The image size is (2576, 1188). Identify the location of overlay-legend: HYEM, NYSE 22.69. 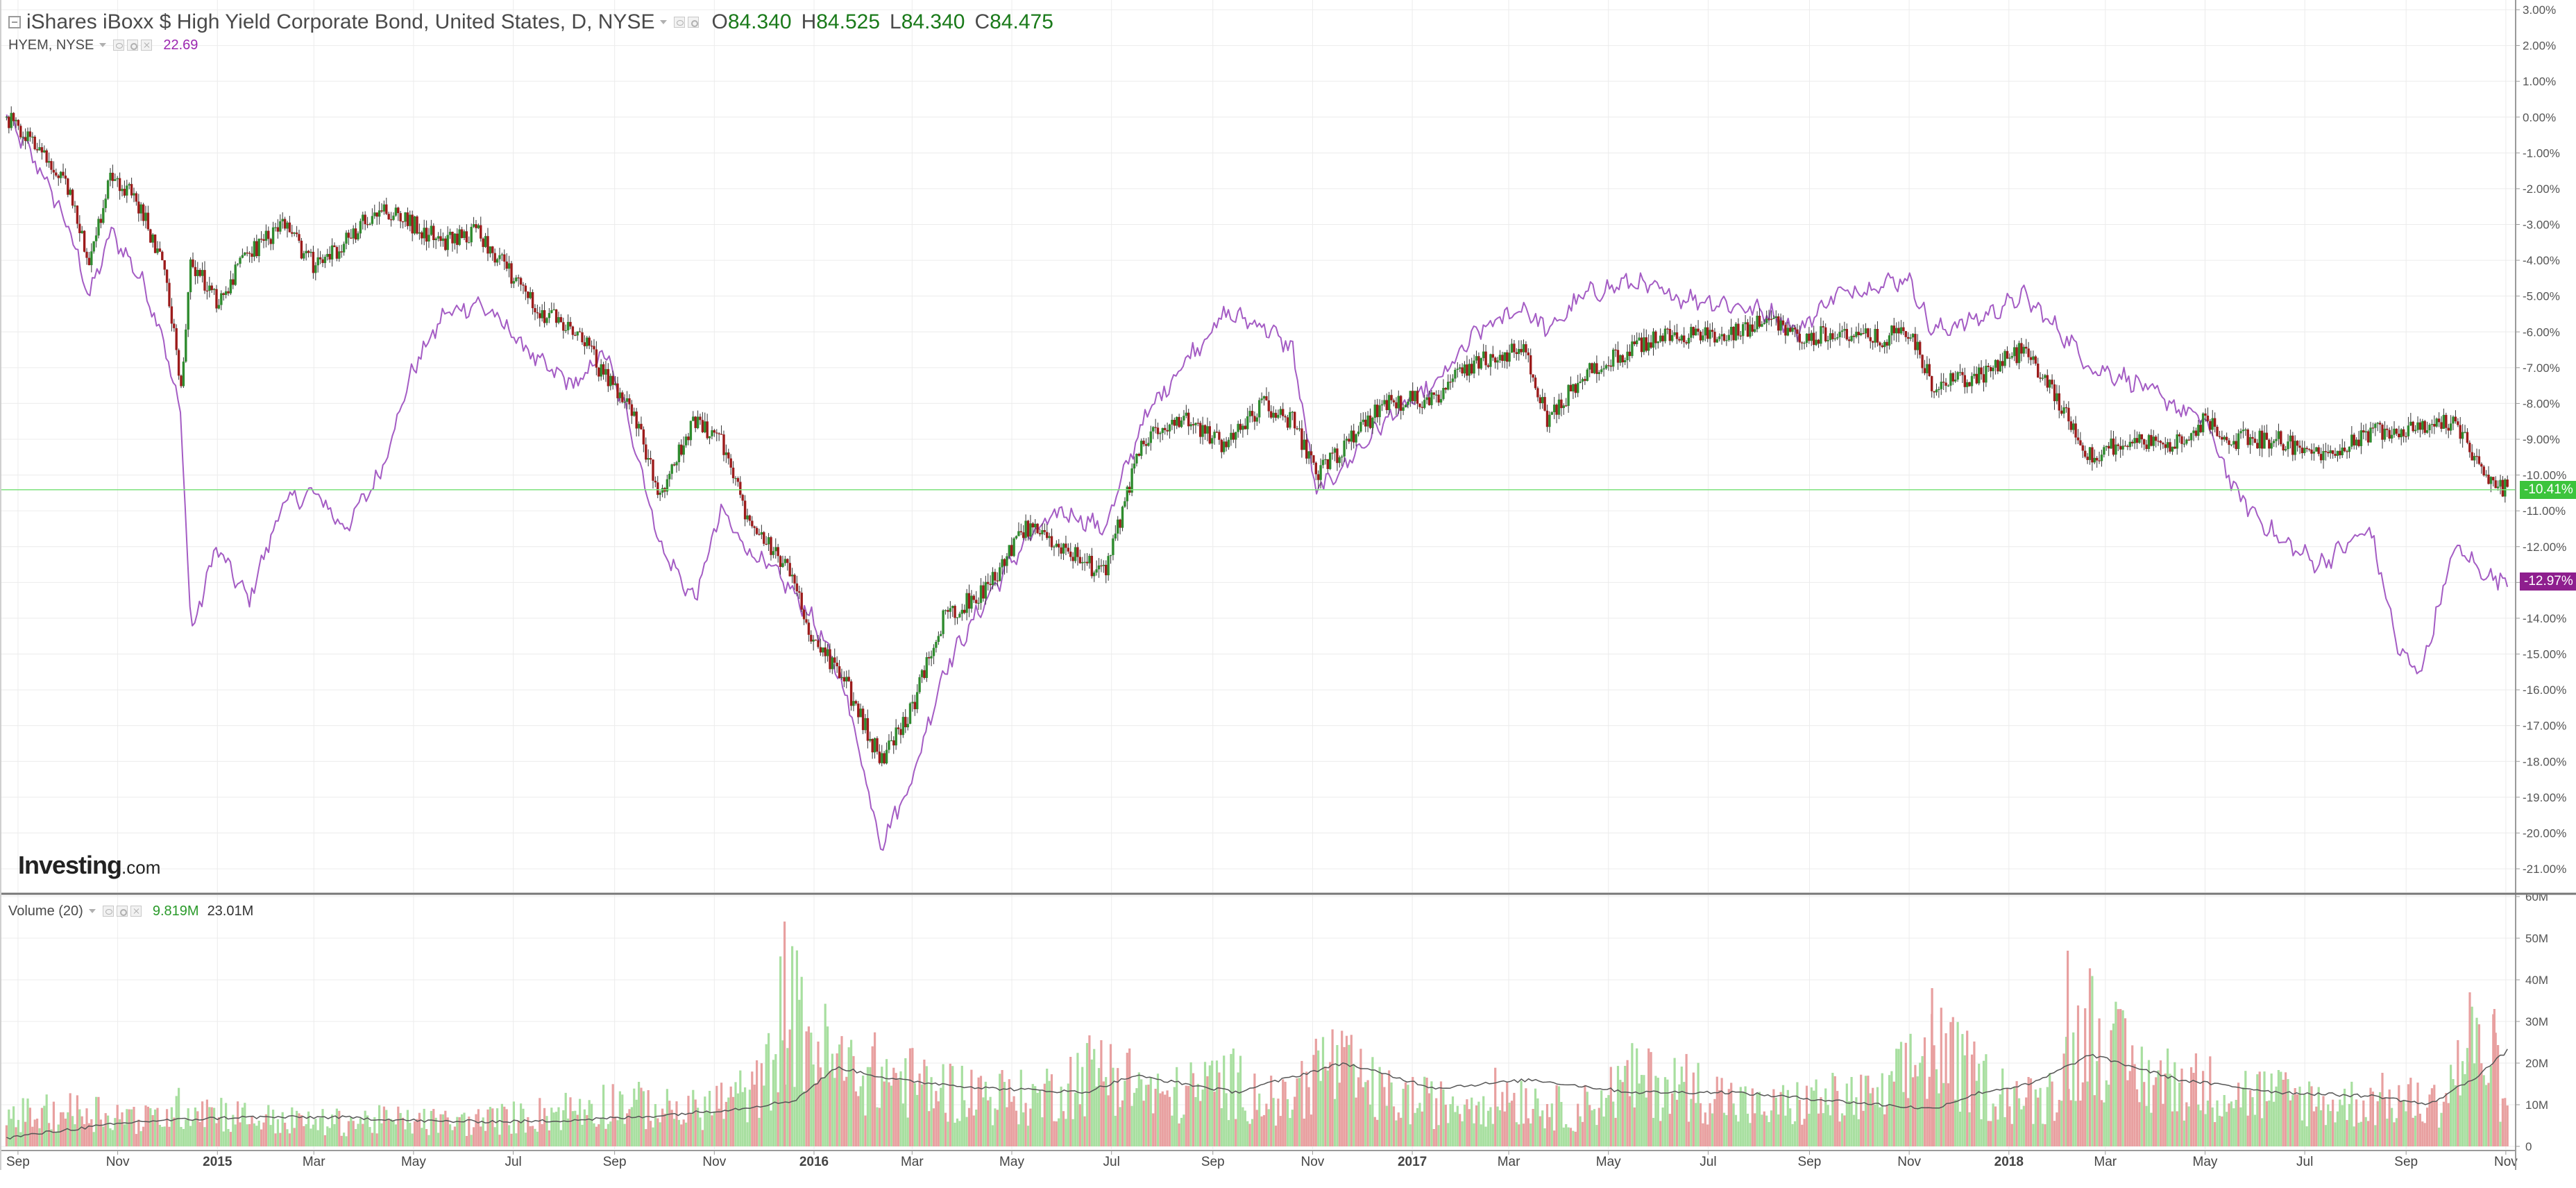
(103, 45).